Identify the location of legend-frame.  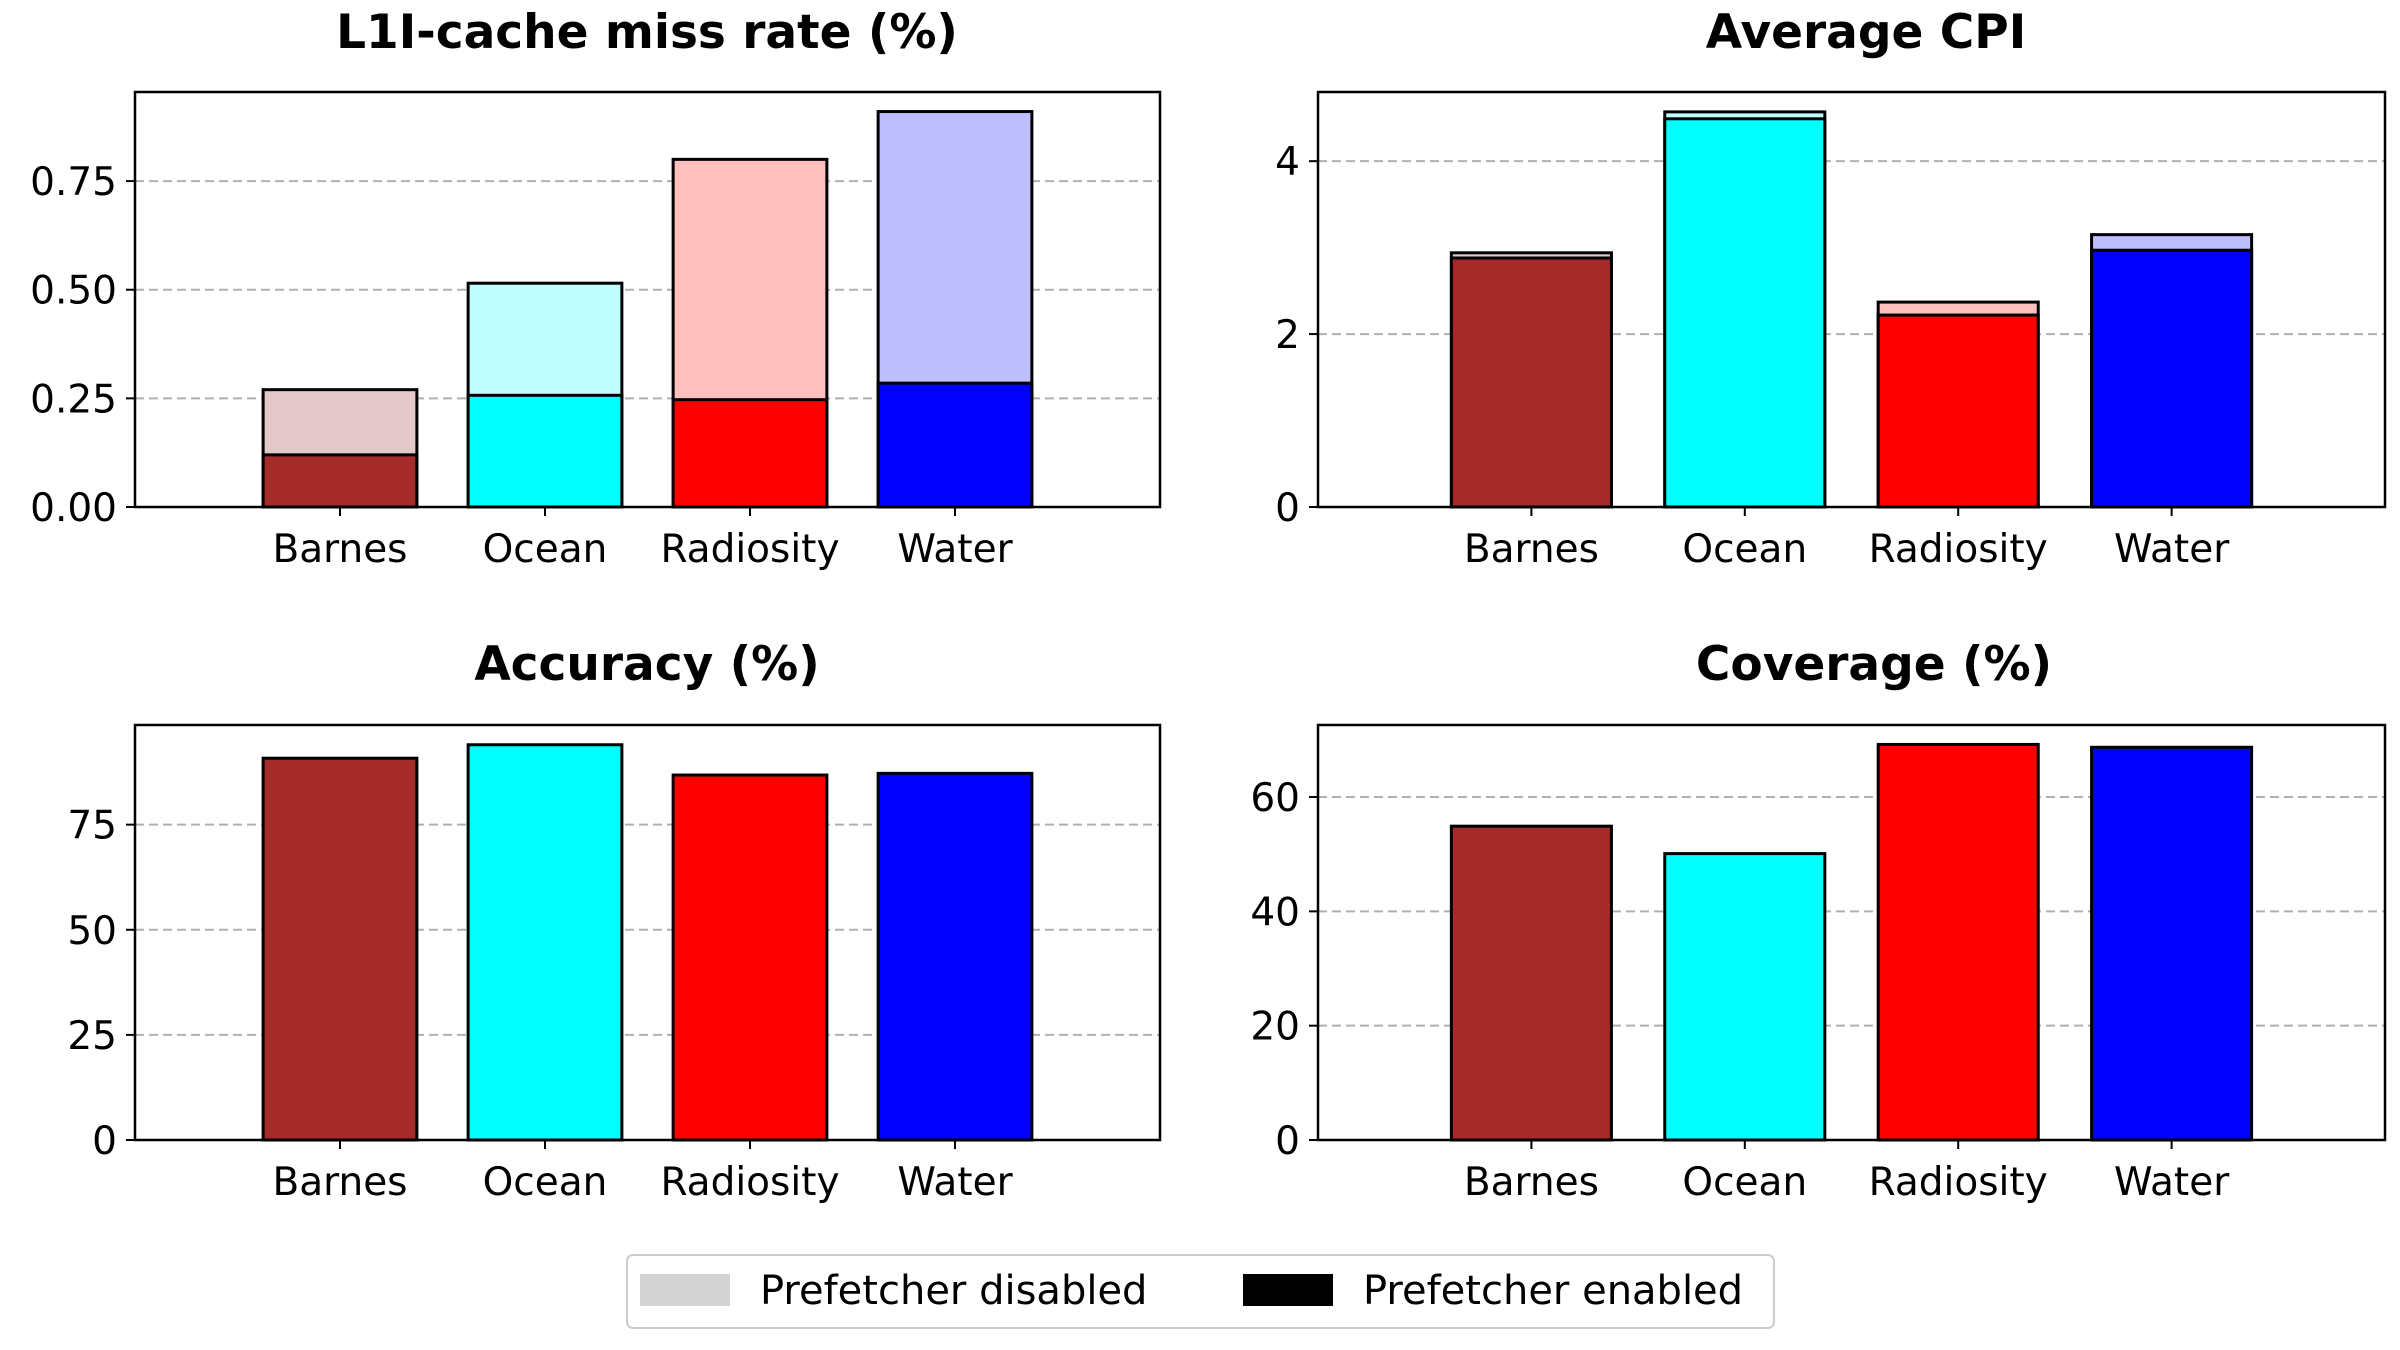
(1200, 1291).